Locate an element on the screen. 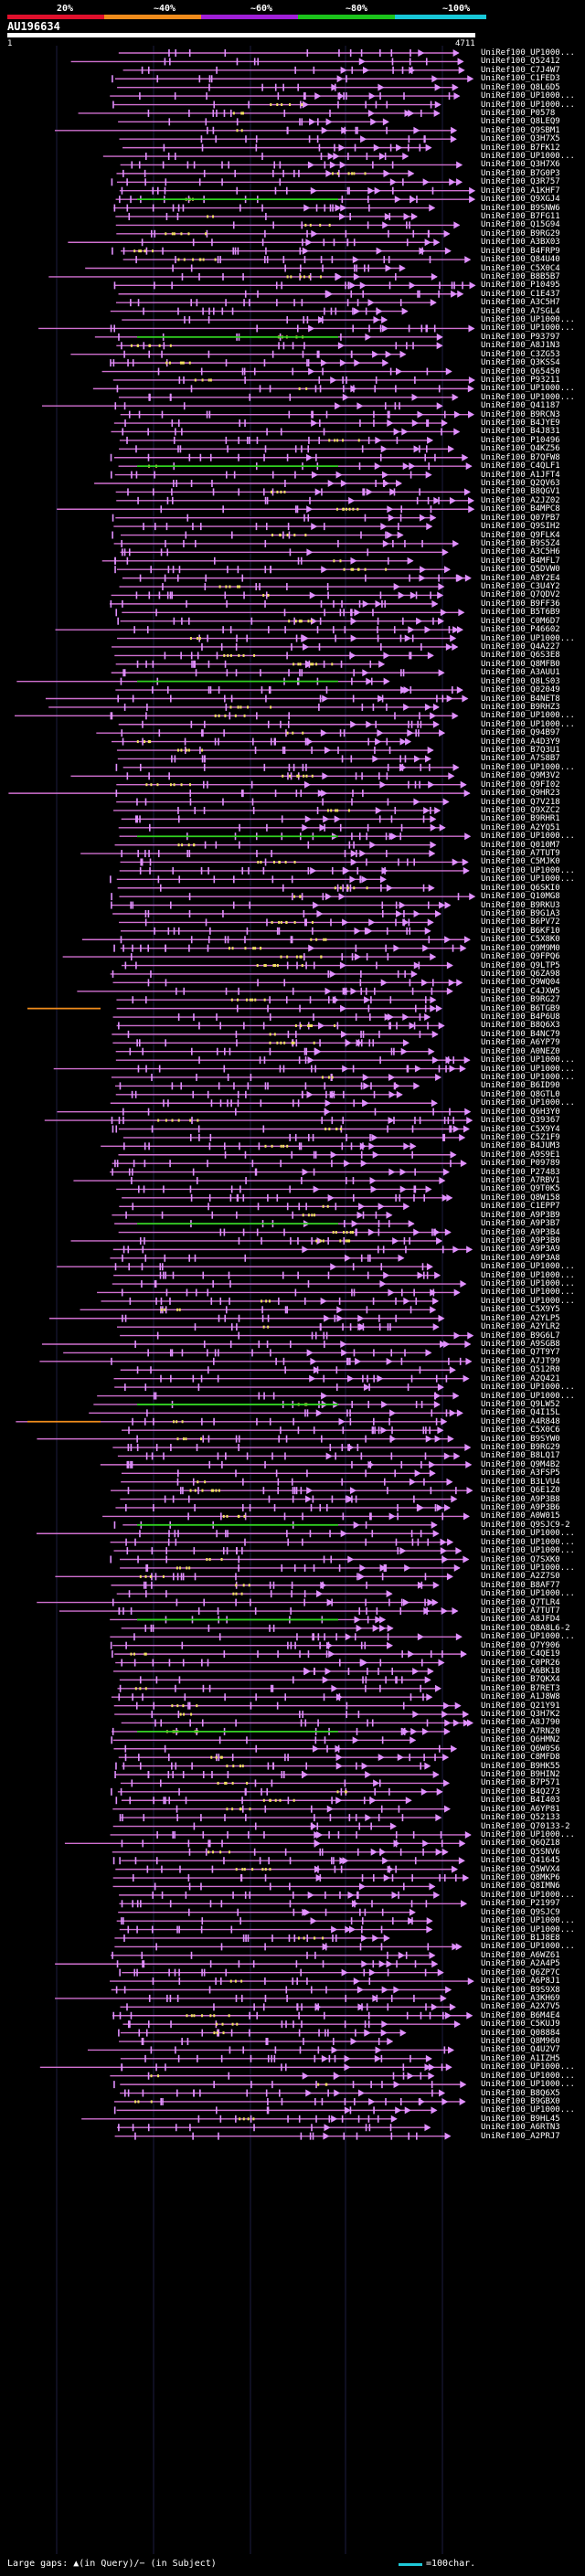  hit-label: UniRef100_A9P3B0 is located at coordinates (520, 1240).